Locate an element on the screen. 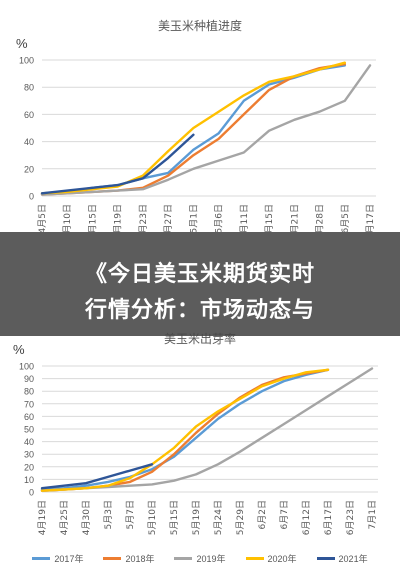 Image resolution: width=400 pixels, height=579 pixels. x-tick-label: 6月23日 is located at coordinates (350, 517).